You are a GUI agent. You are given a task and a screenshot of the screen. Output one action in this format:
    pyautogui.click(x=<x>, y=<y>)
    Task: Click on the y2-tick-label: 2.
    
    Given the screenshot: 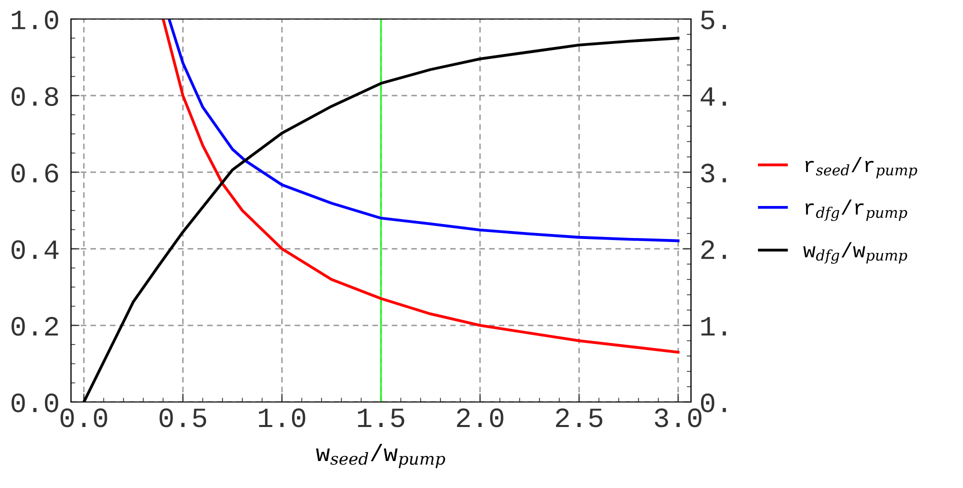 What is the action you would take?
    pyautogui.click(x=713, y=249)
    